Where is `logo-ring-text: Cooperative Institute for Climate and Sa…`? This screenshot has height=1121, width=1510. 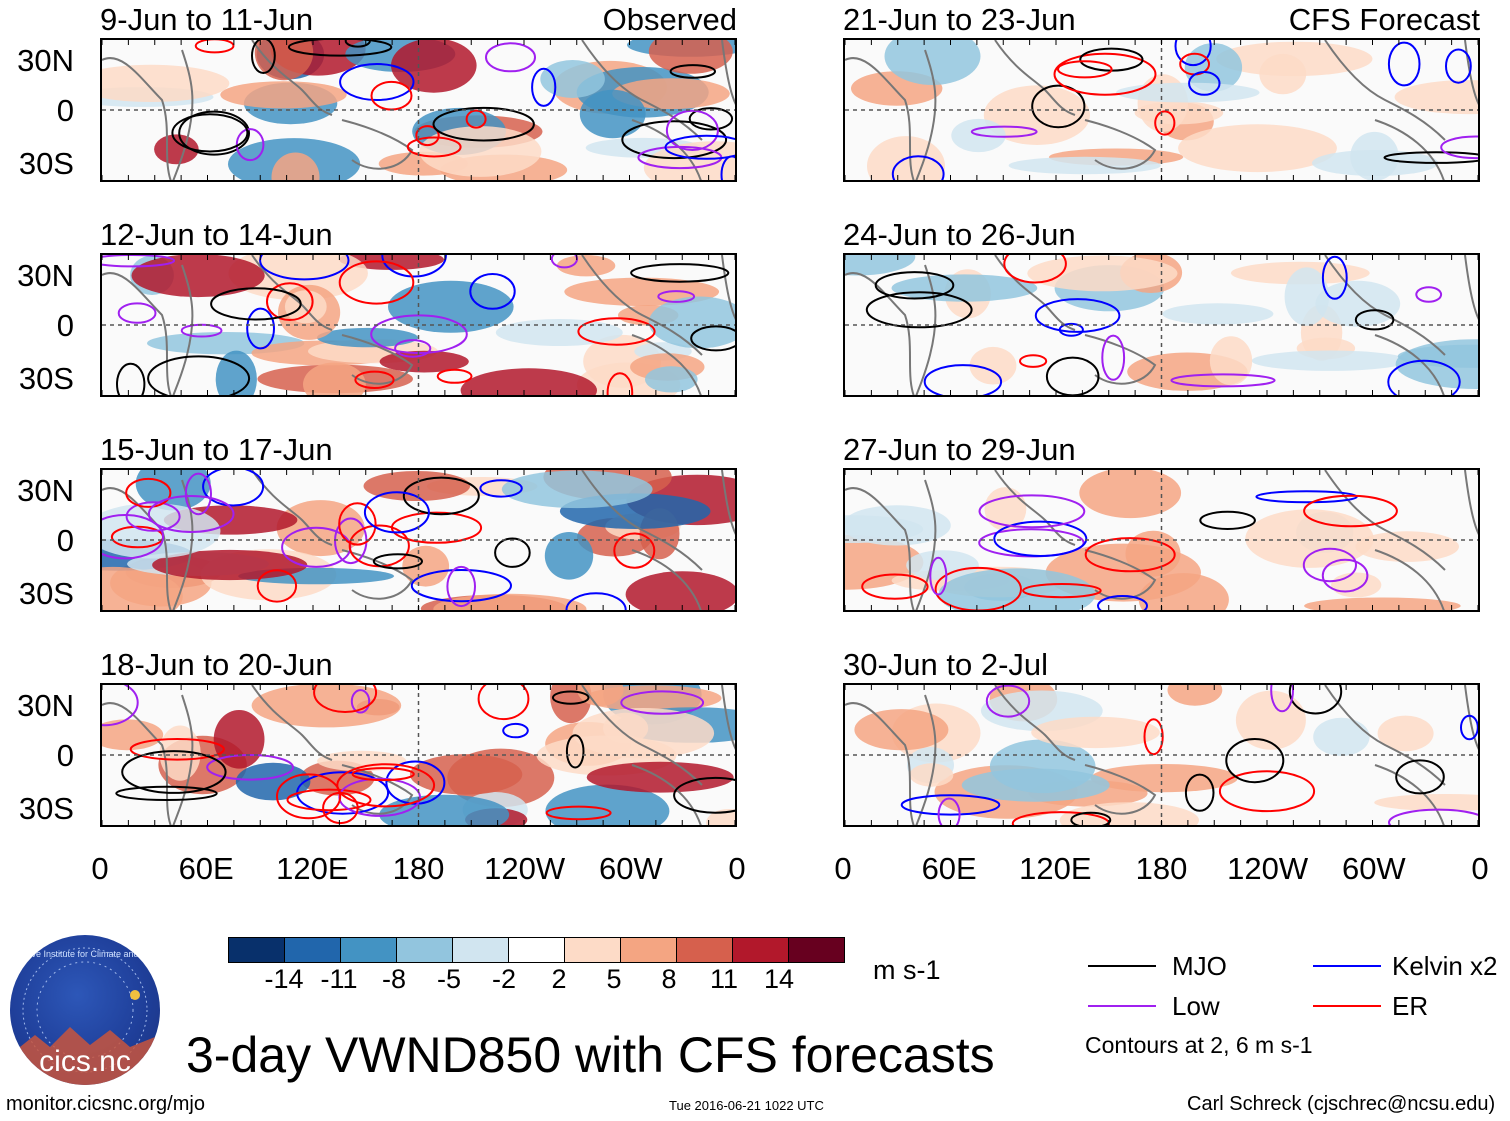
logo-ring-text: Cooperative Institute for Climate and Sa… is located at coordinates (85, 954).